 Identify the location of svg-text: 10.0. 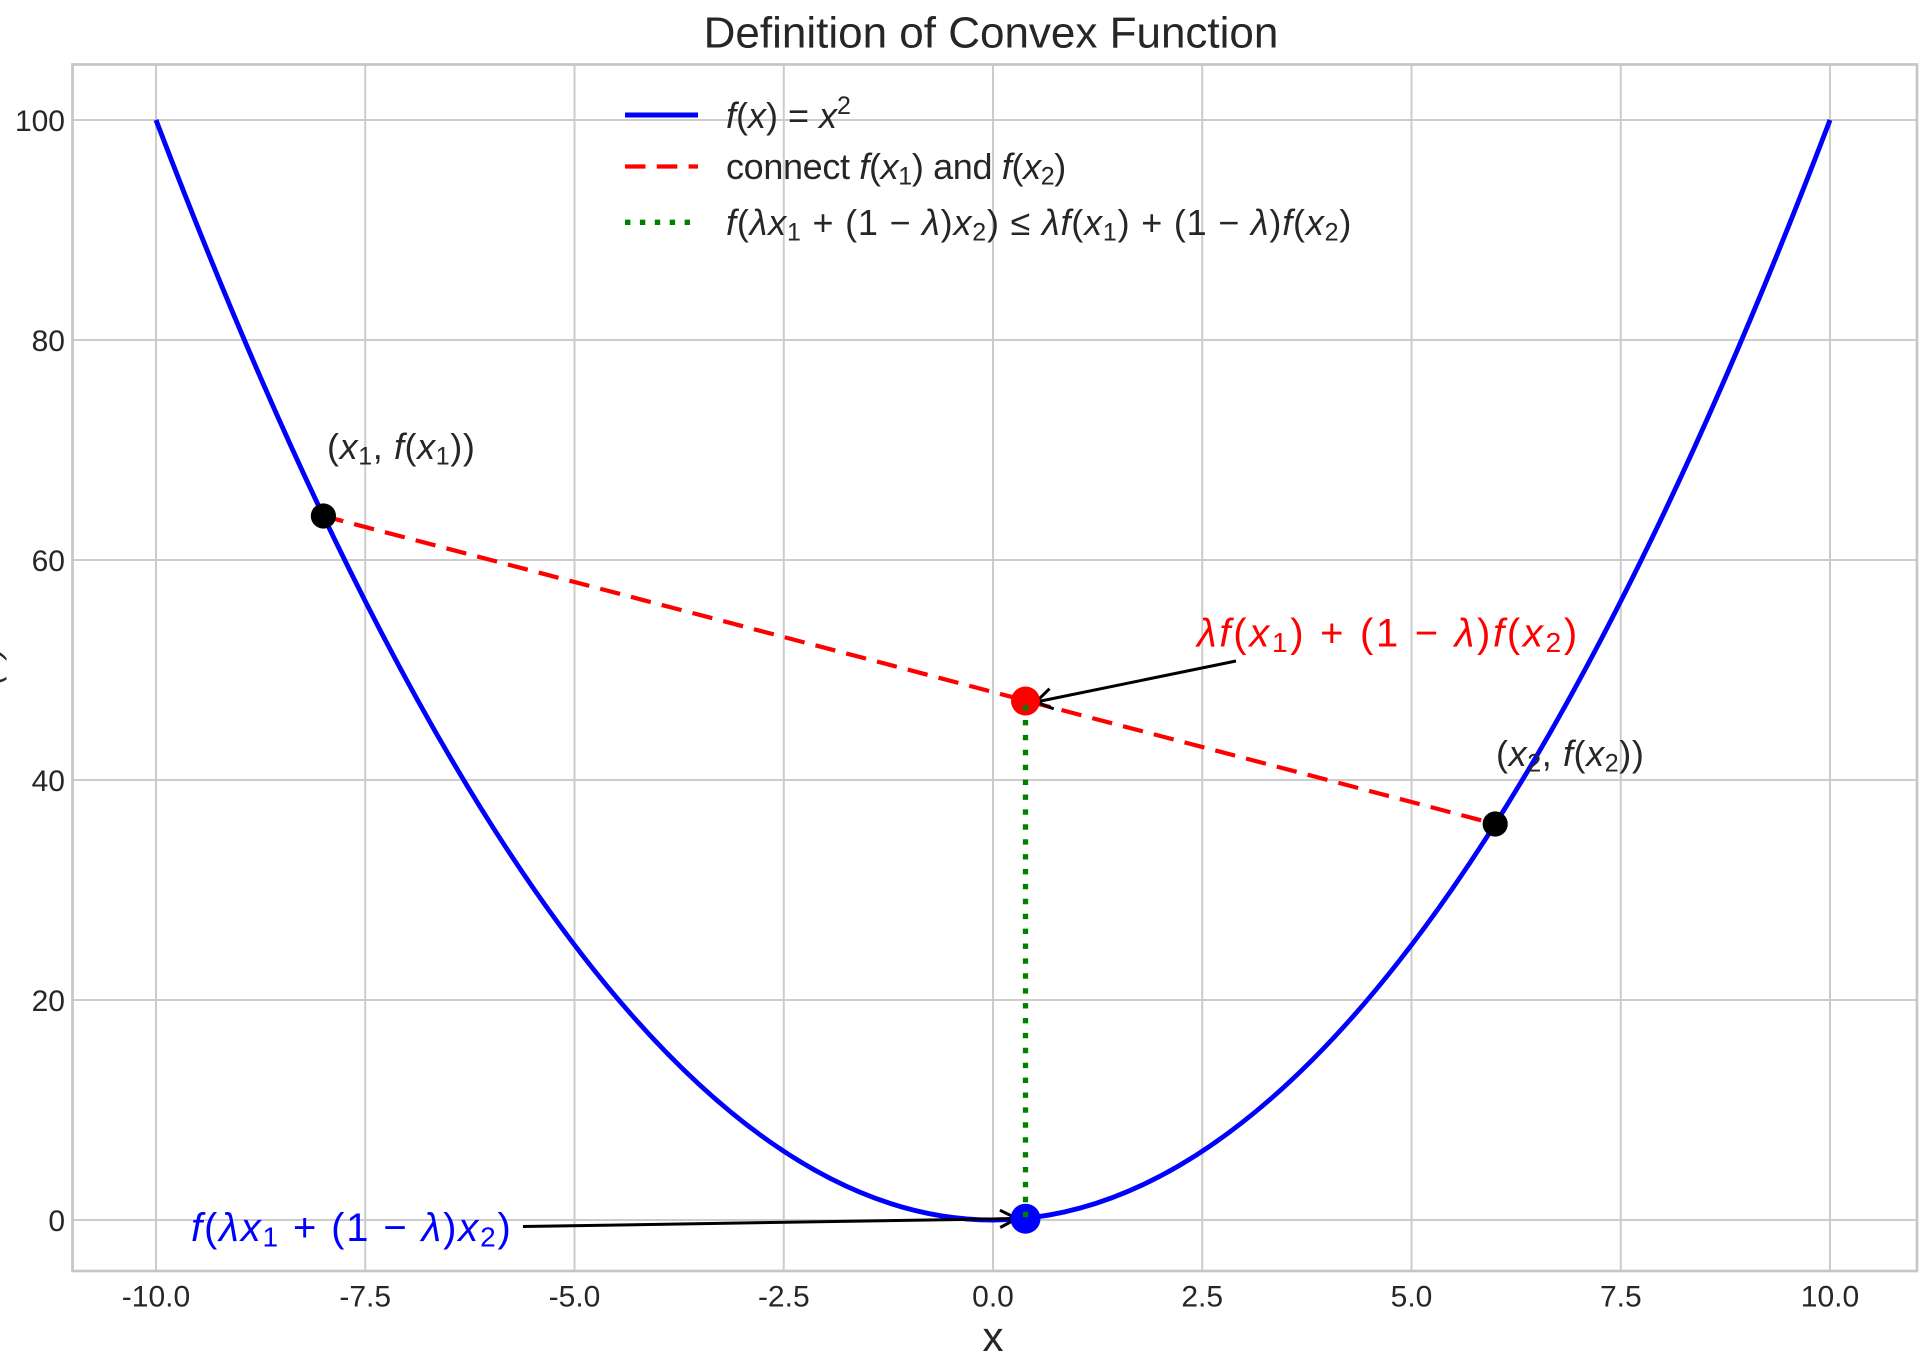
(1830, 1297).